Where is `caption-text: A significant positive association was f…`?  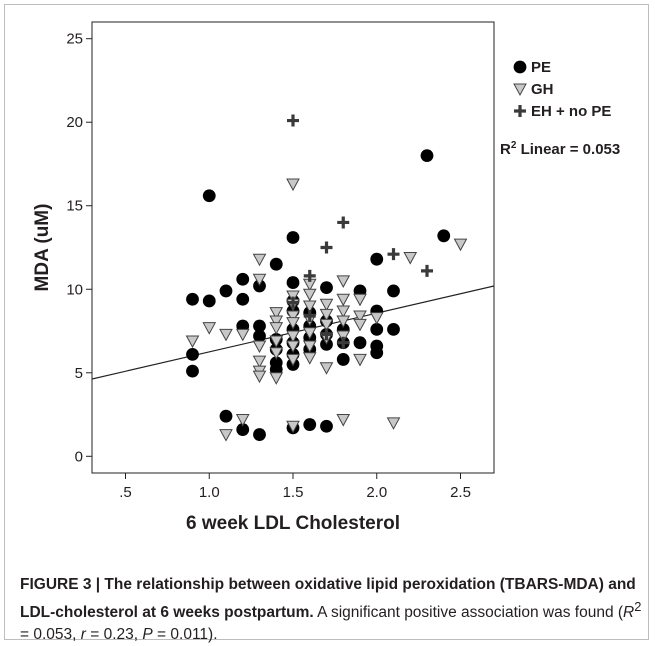
caption-text: A significant positive association was f… is located at coordinates (468, 613).